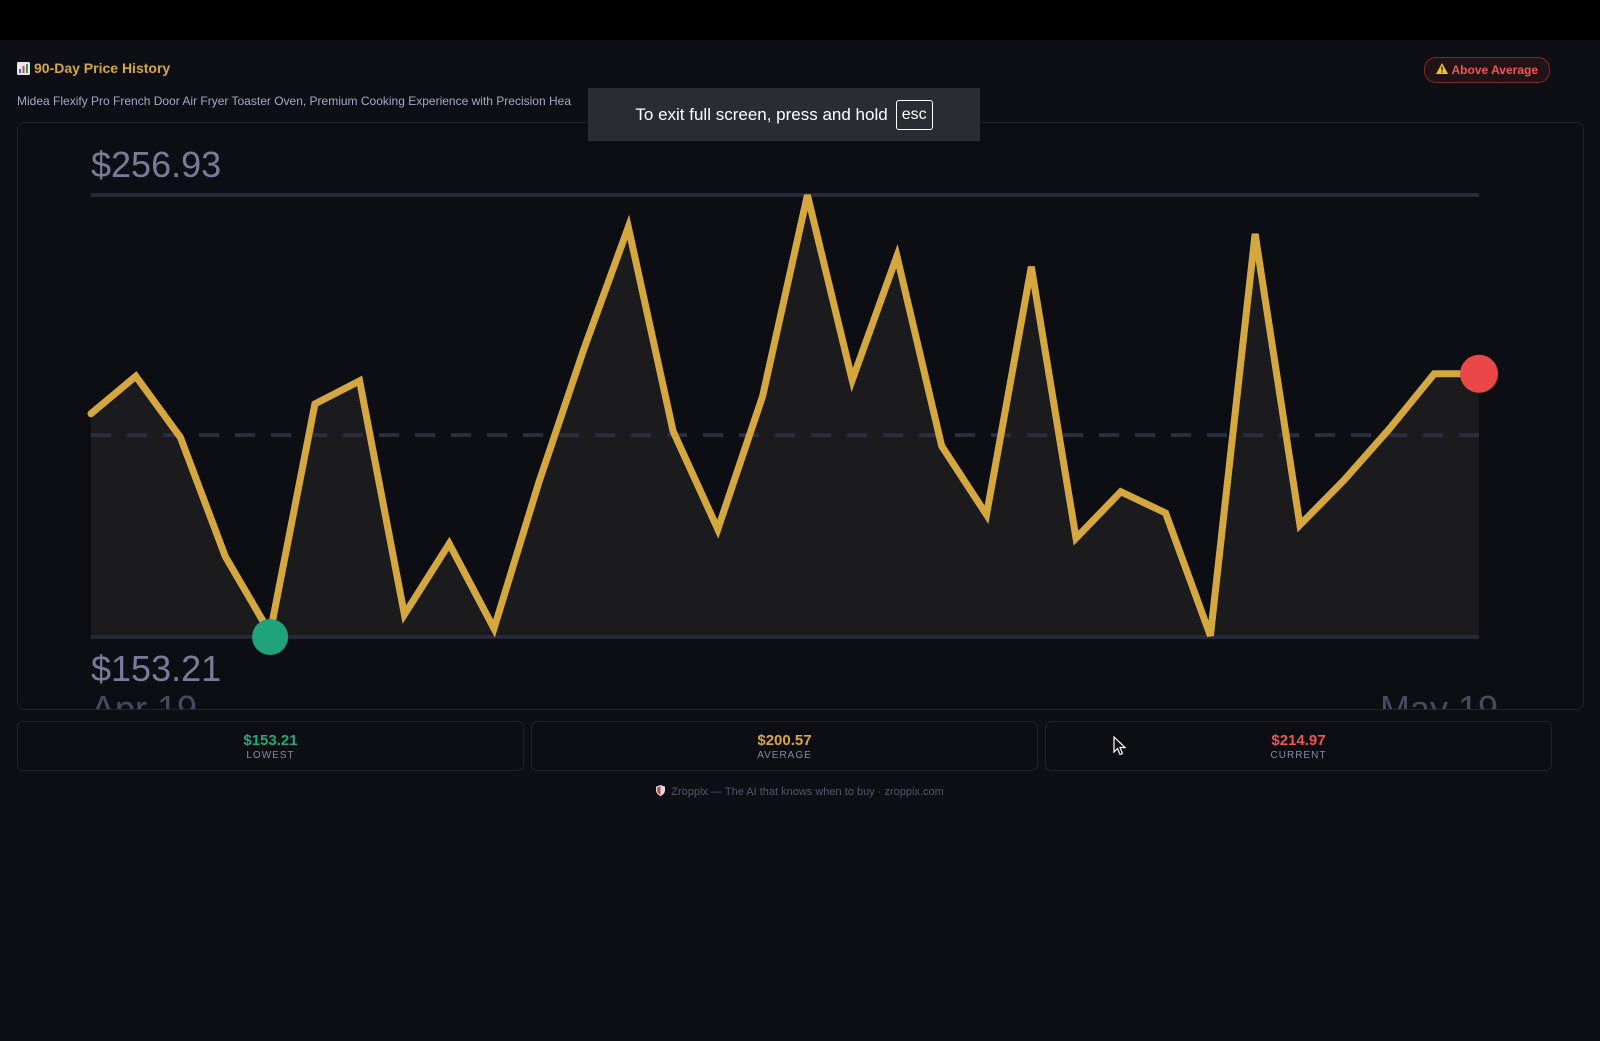 Image resolution: width=1600 pixels, height=1041 pixels. What do you see at coordinates (144, 698) in the screenshot?
I see `x-start-label: Apr 19` at bounding box center [144, 698].